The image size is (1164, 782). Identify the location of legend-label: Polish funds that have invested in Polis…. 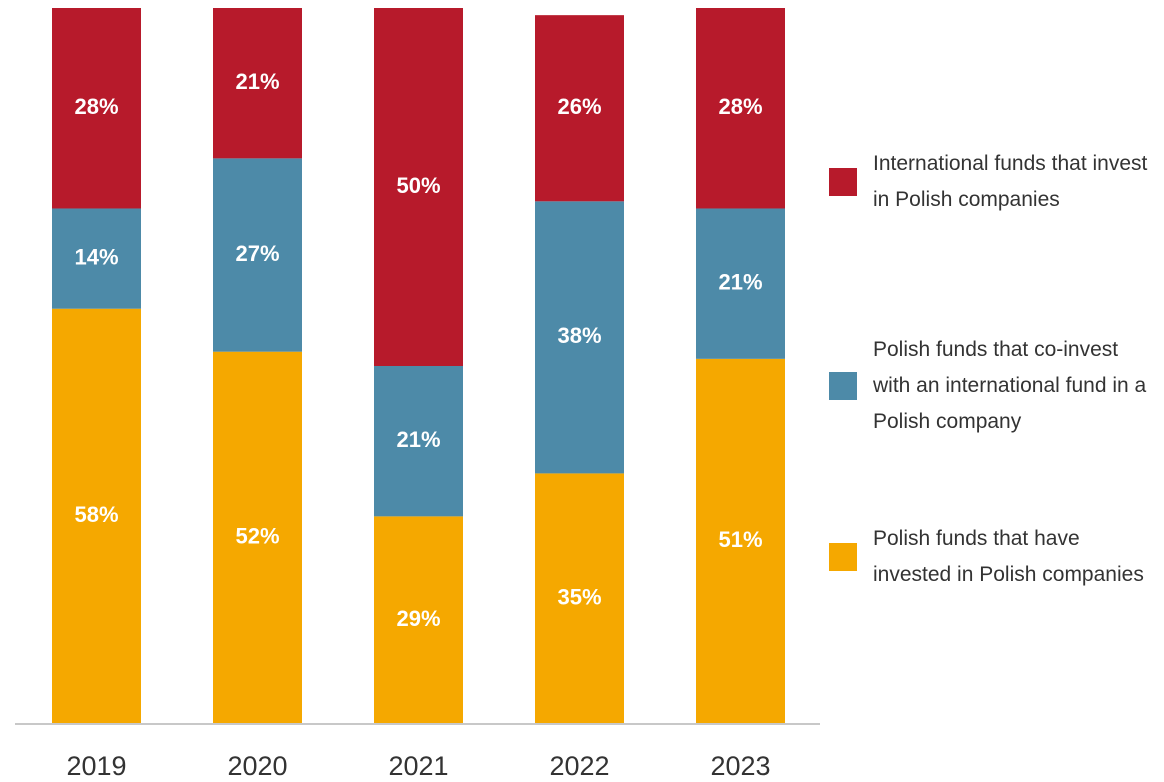
(1008, 556).